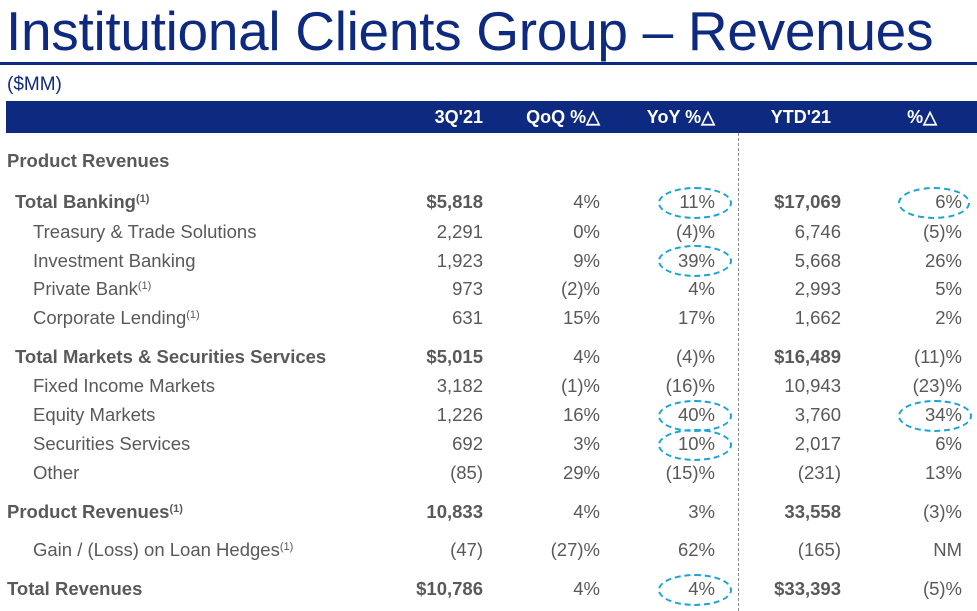 This screenshot has width=977, height=611. What do you see at coordinates (488, 414) in the screenshot?
I see `table-row: Equity Markets 1,226 16% 40% 3,760 34%` at bounding box center [488, 414].